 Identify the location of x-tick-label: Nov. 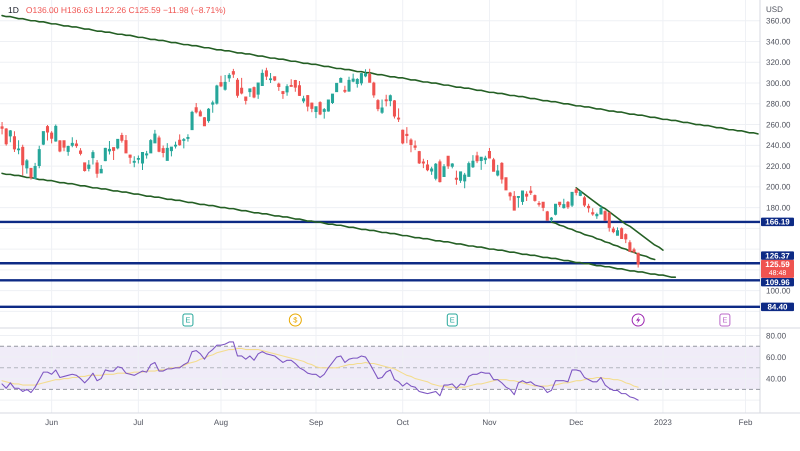
(489, 422).